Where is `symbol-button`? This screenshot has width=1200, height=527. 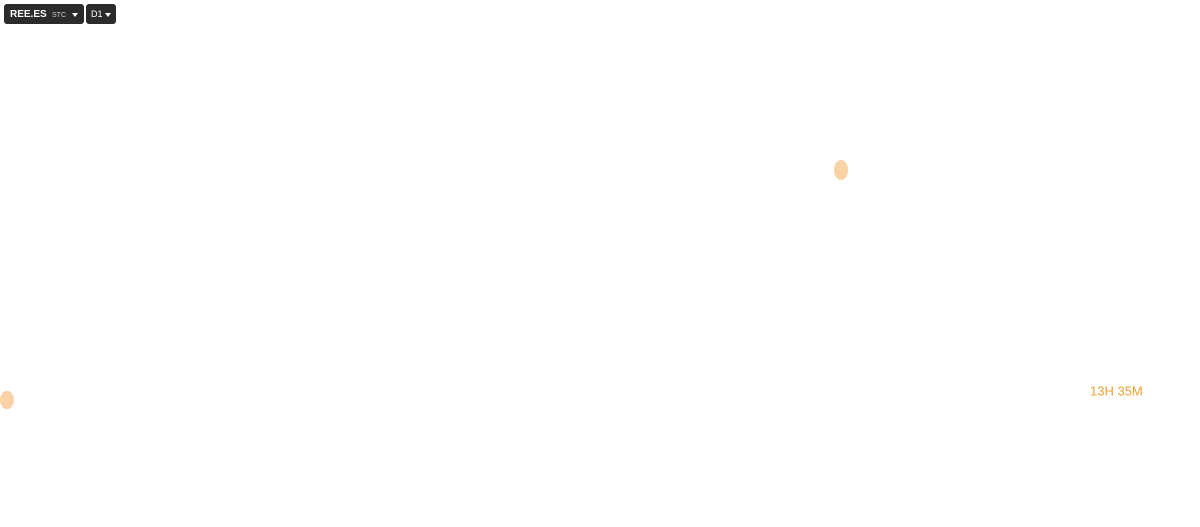
symbol-button is located at coordinates (44, 14).